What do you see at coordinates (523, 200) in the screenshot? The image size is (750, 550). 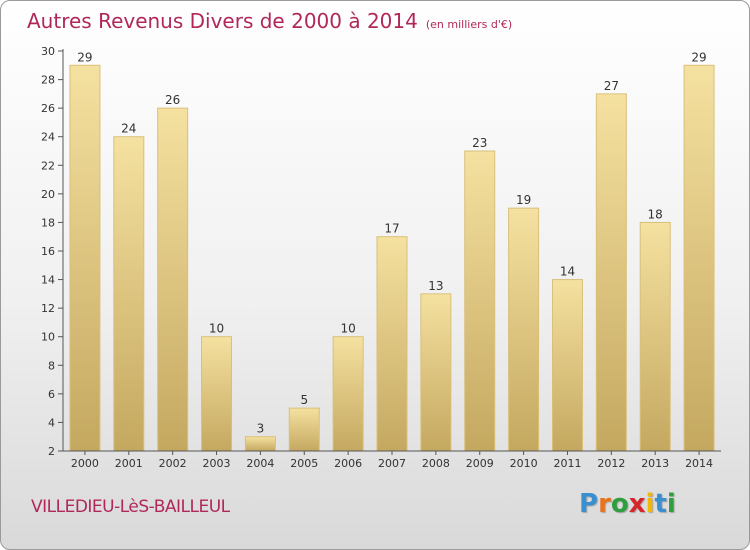 I see `bar-value-label: 19` at bounding box center [523, 200].